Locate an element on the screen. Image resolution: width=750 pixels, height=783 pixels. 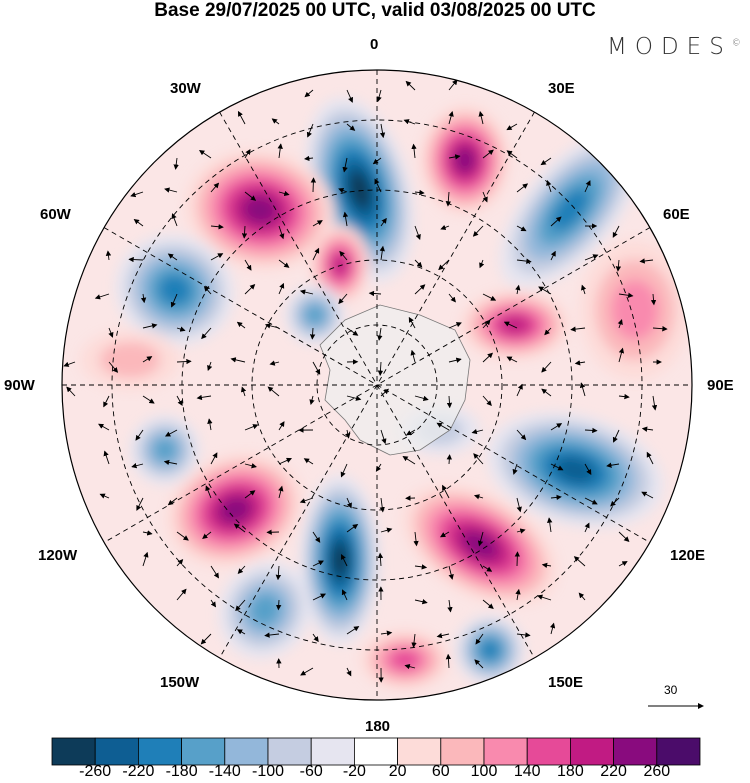
colorbar-tick-label: -180 is located at coordinates (181, 771).